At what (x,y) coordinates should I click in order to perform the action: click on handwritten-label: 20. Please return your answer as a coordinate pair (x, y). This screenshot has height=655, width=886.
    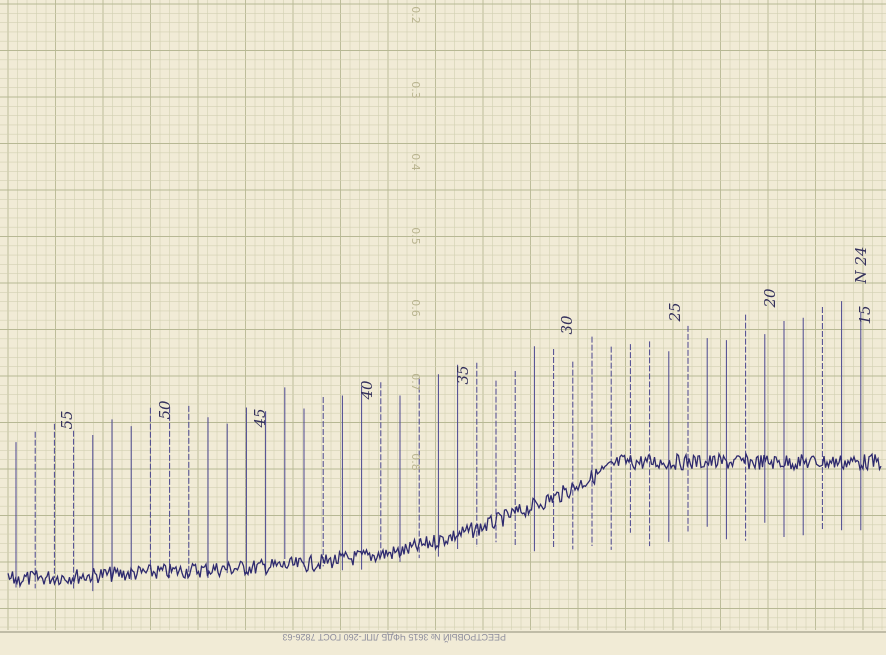
    Looking at the image, I should click on (770, 298).